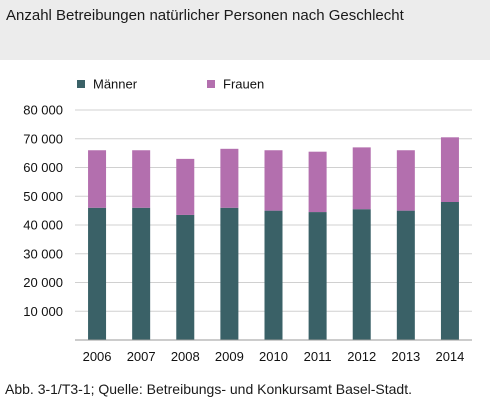 The image size is (490, 409). What do you see at coordinates (185, 186) in the screenshot?
I see `bar-frauen-2008` at bounding box center [185, 186].